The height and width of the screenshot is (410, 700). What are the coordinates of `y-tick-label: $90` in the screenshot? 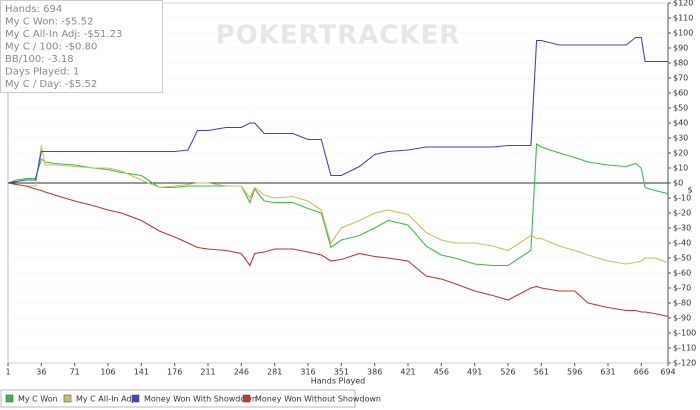 It's located at (680, 48).